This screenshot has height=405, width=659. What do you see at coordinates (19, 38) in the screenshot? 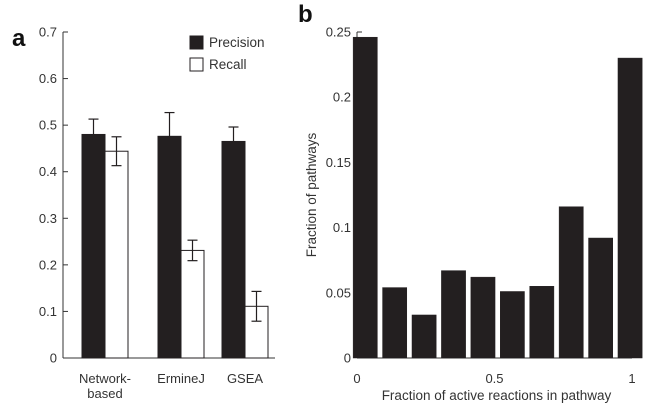
I see `panel-label-a: a` at bounding box center [19, 38].